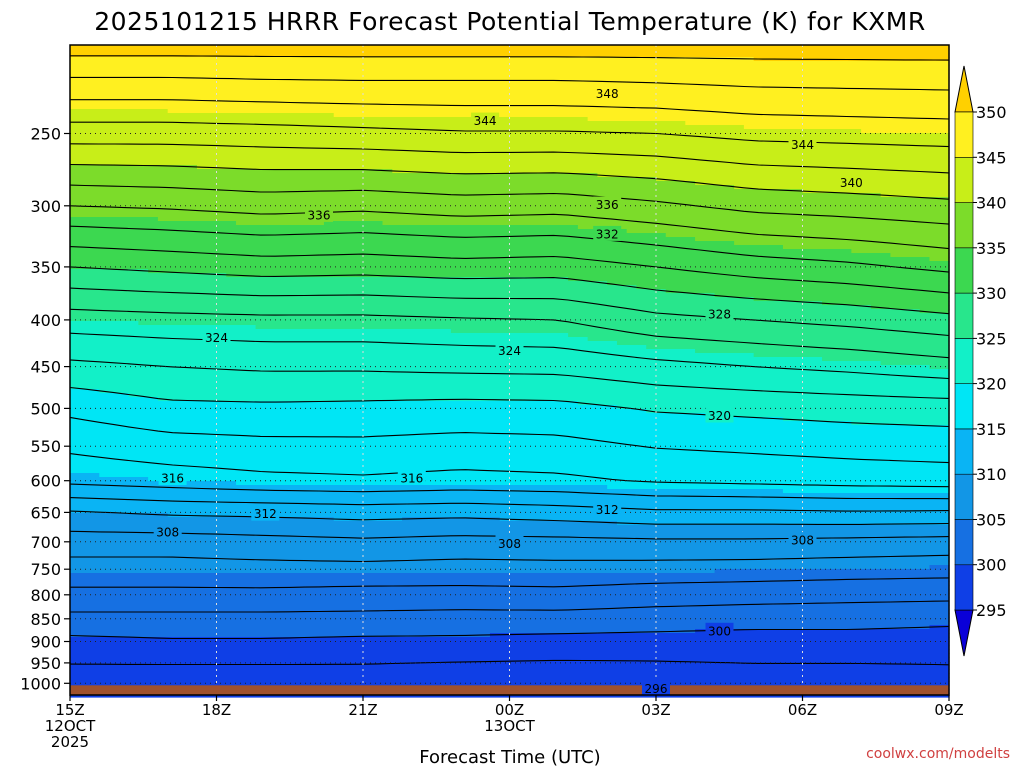 Image resolution: width=1024 pixels, height=768 pixels. I want to click on colorbar-label-315: 315, so click(991, 429).